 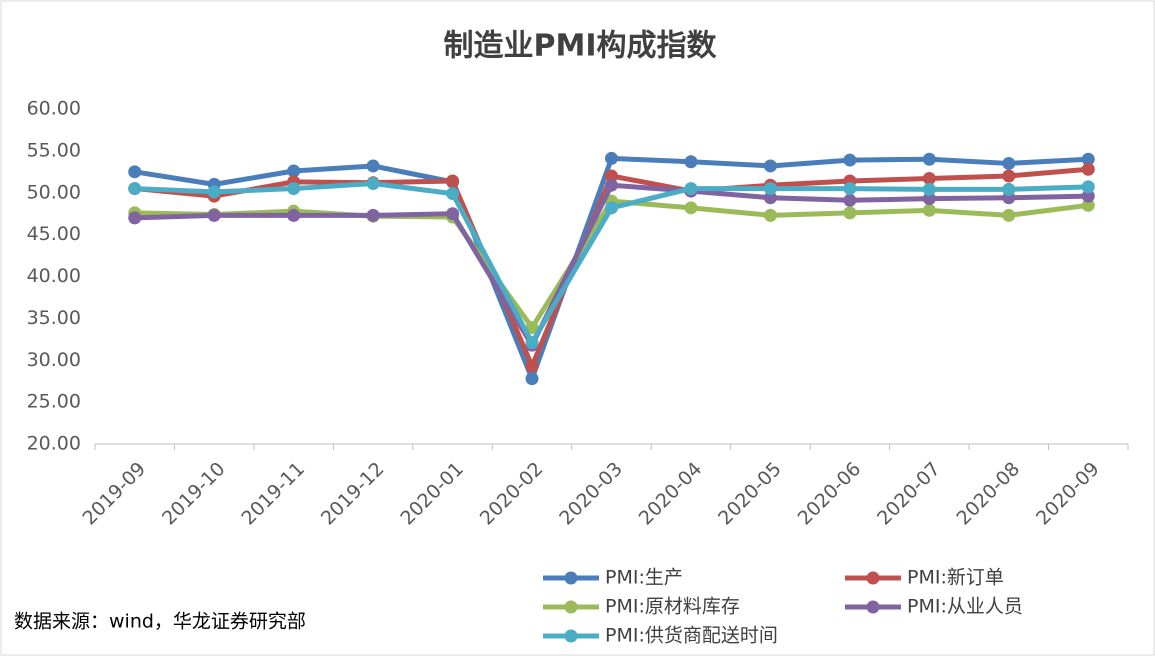 What do you see at coordinates (672, 607) in the screenshot?
I see `legend-label: PMI:原材料库存` at bounding box center [672, 607].